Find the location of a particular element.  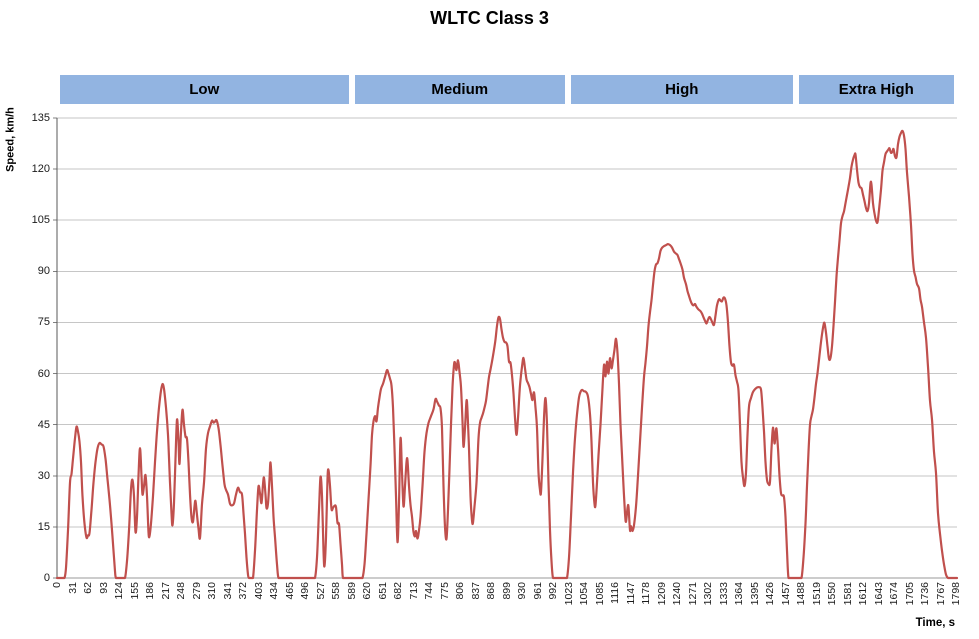

y-tick-label: 60 is located at coordinates (43, 373).